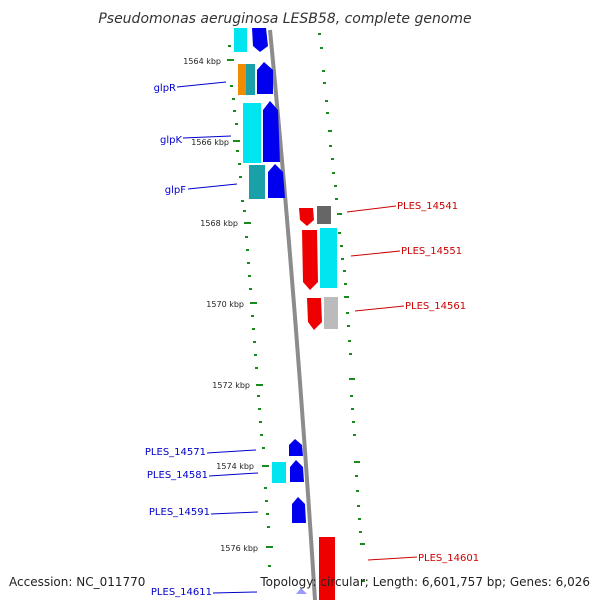 The height and width of the screenshot is (600, 600). What do you see at coordinates (448, 558) in the screenshot?
I see `gene-label-PLES_14601: PLES_14601` at bounding box center [448, 558].